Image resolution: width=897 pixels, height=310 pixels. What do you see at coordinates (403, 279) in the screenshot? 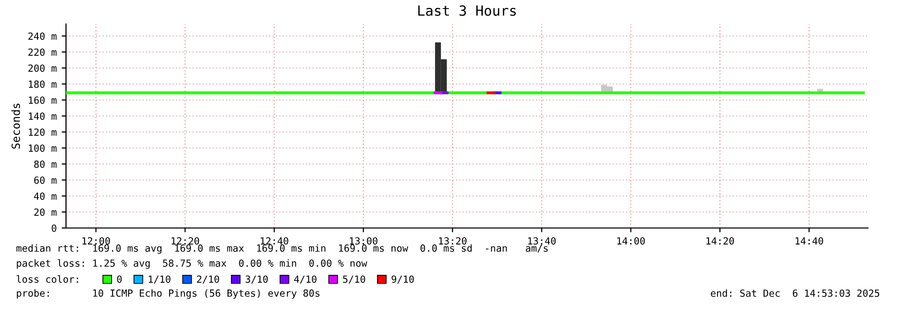
I see `legend-label: 9/10` at bounding box center [403, 279].